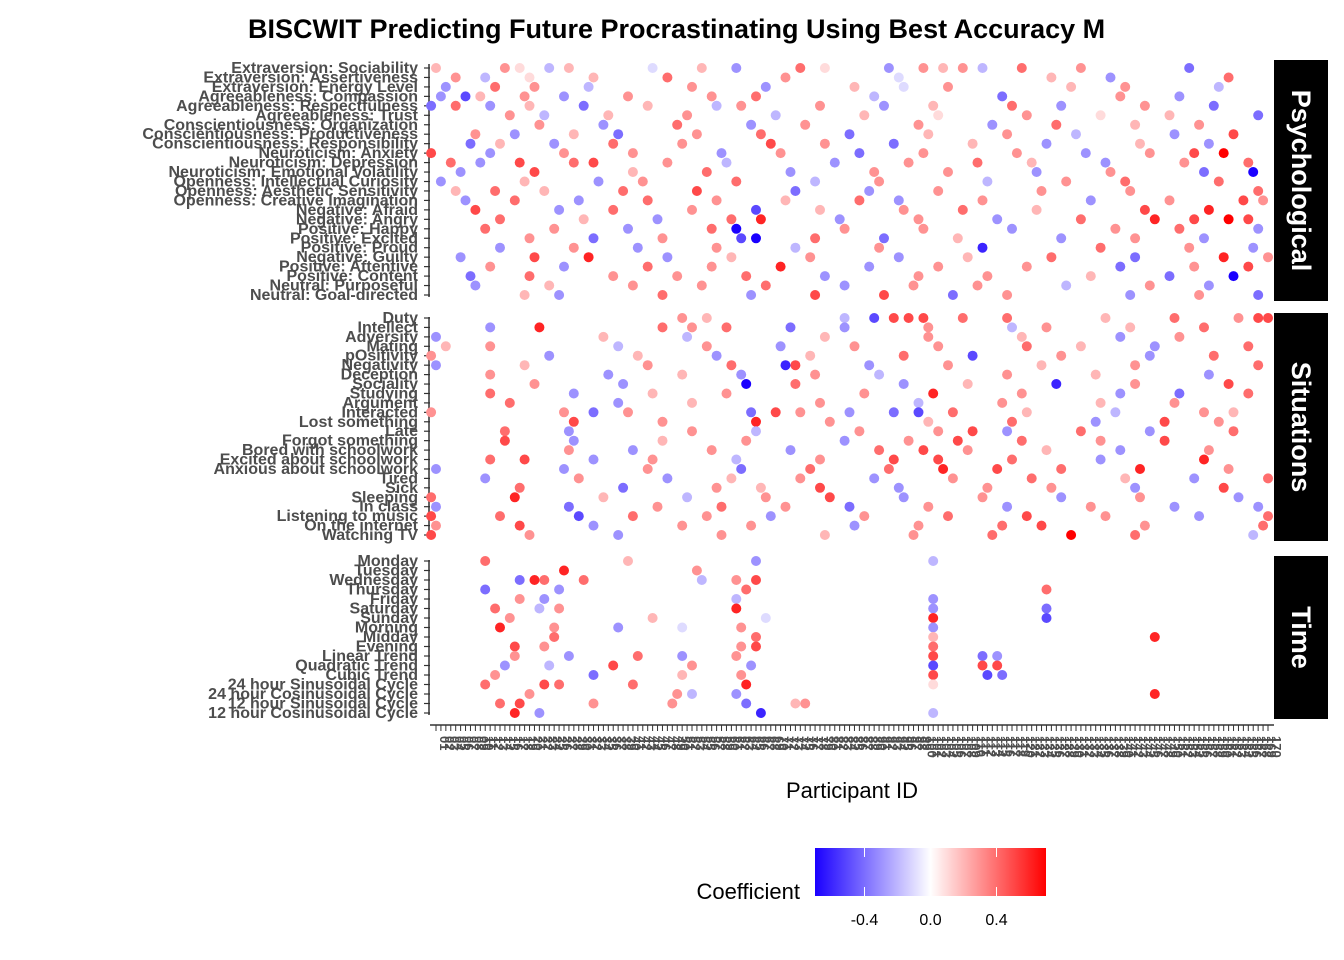 The width and height of the screenshot is (1344, 960). Describe the element at coordinates (389, 618) in the screenshot. I see `y-tick-label: Sunday` at that location.